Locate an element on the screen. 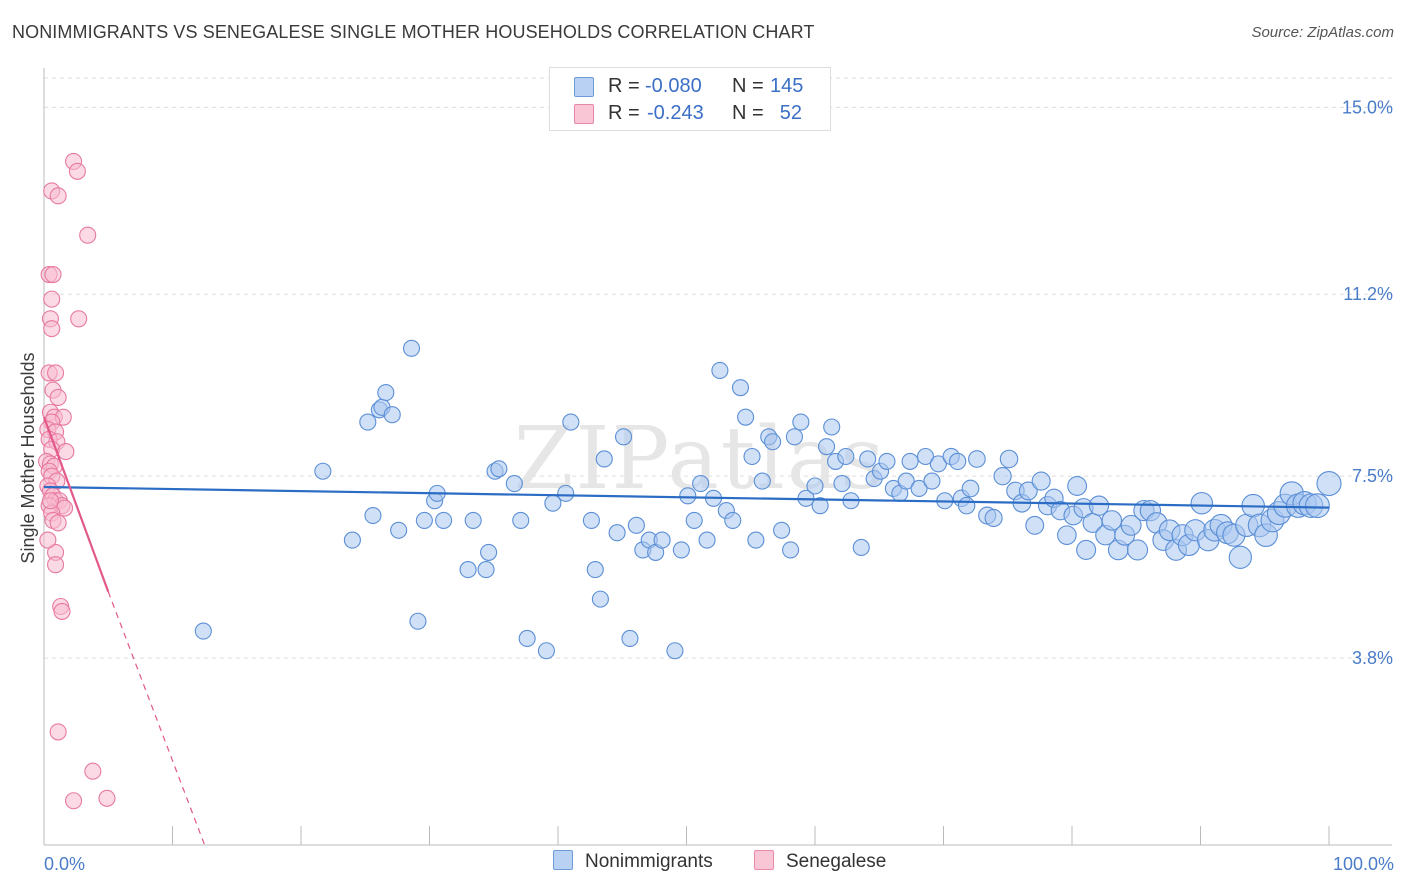 The image size is (1406, 892). senegalese-series is located at coordinates (77, 481).